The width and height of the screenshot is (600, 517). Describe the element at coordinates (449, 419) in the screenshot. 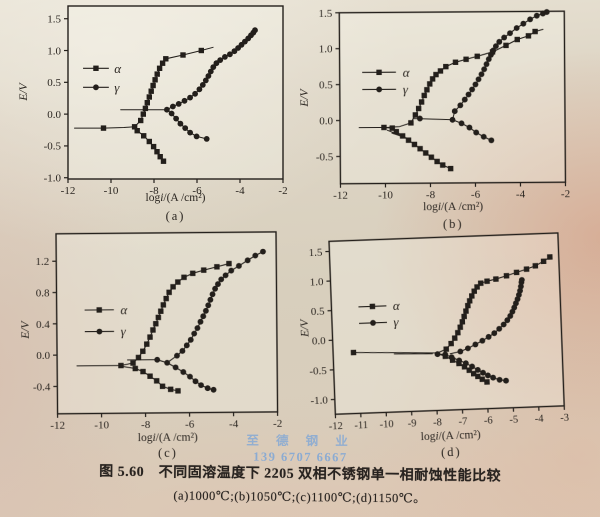

I see `x-axis: -12 -11 -10 -9 -8 -7 -6 -5 -4 -3` at that location.